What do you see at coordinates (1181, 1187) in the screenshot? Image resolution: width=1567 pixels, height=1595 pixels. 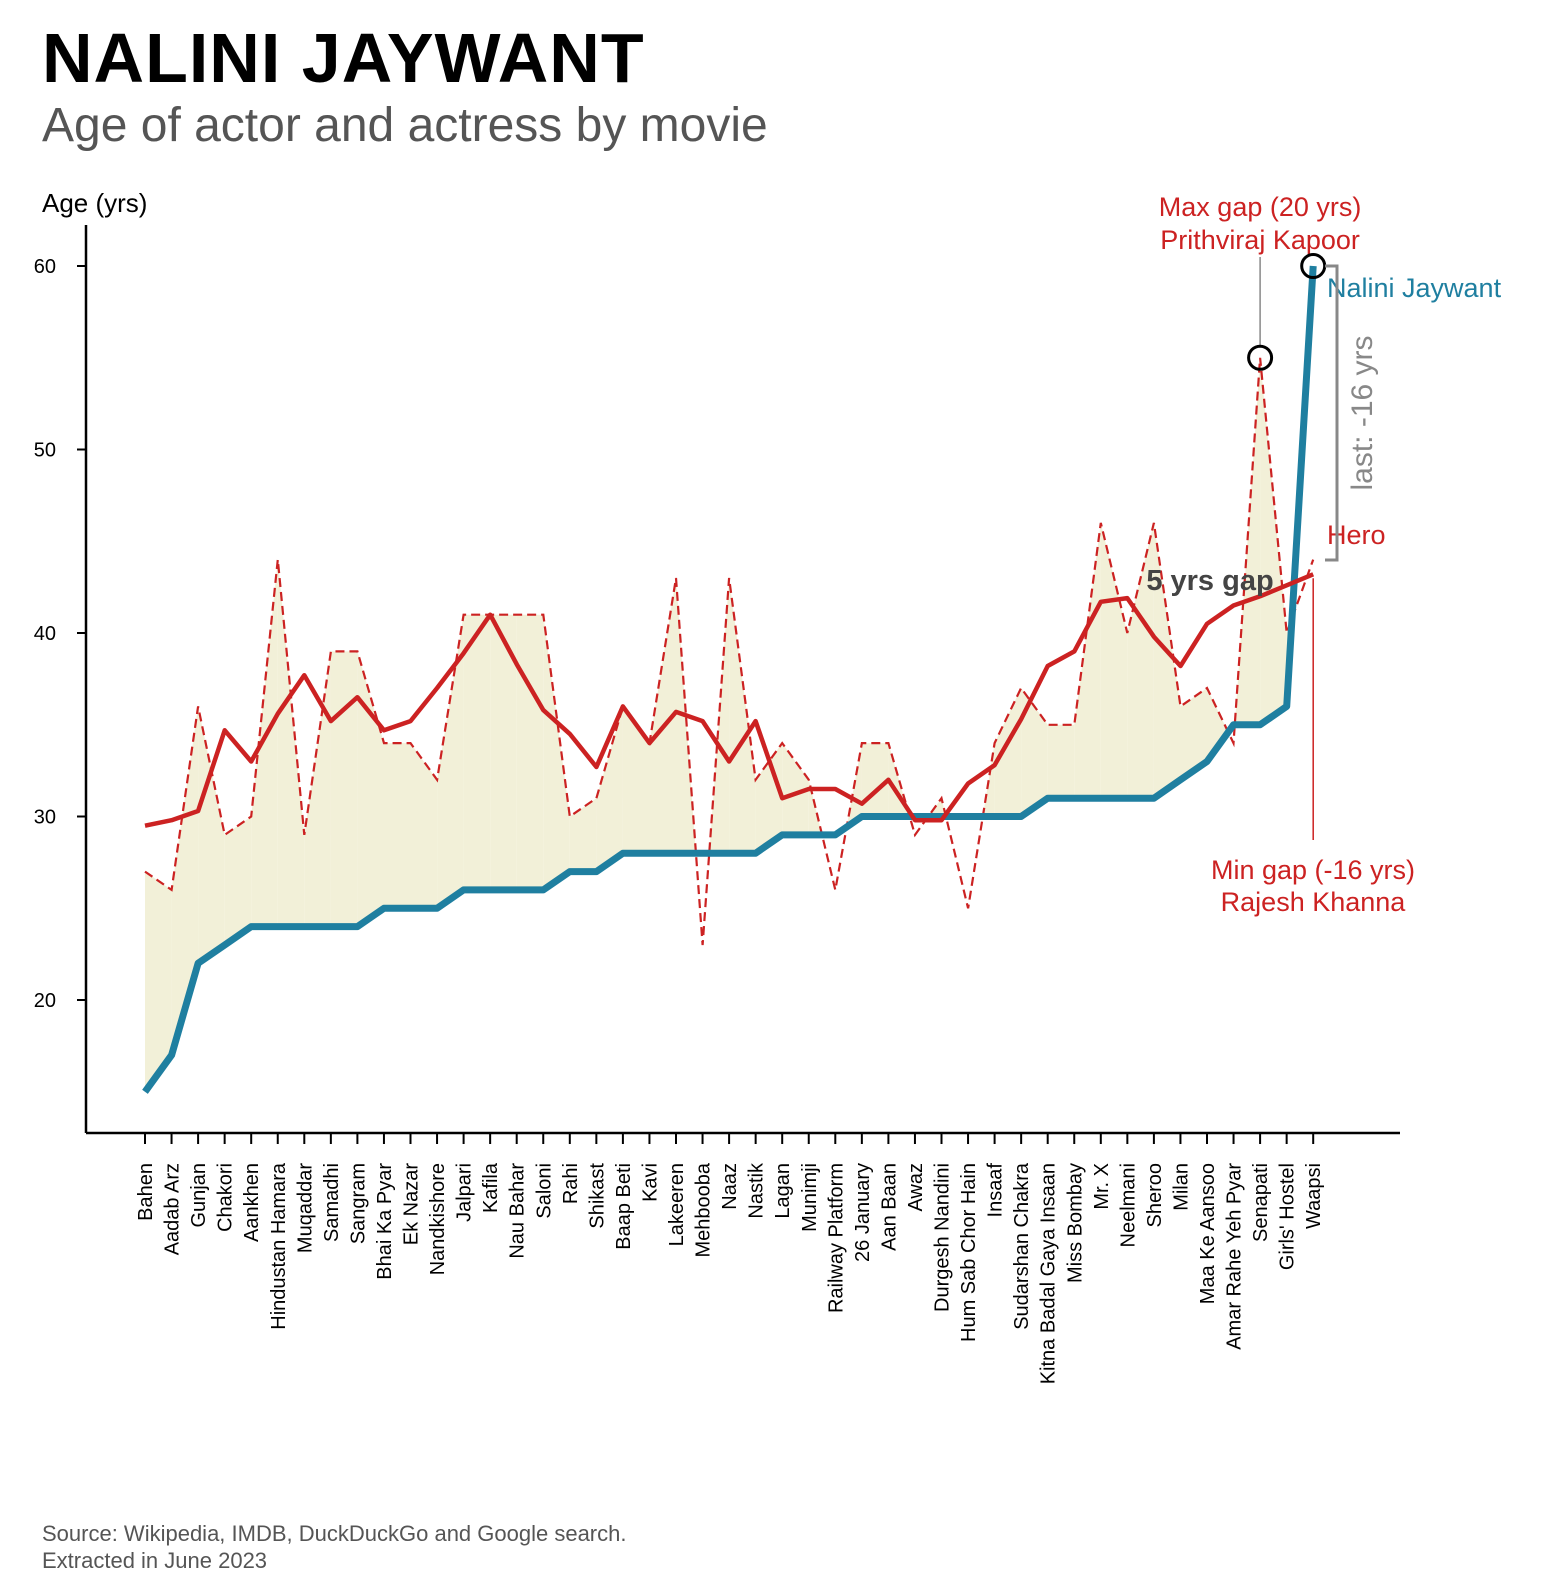 I see `x-tick-label: Milan` at bounding box center [1181, 1187].